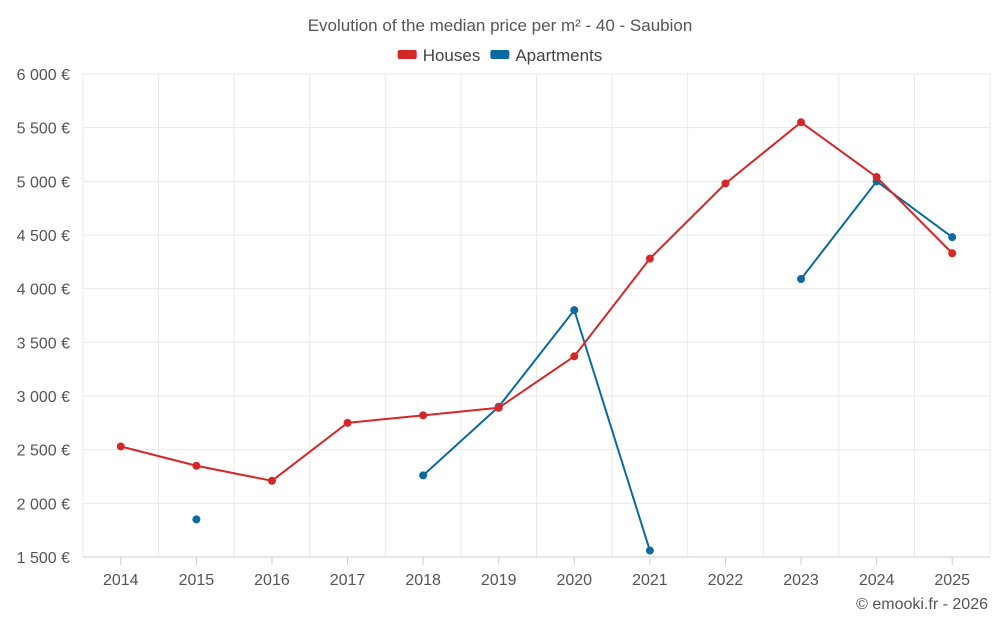 The width and height of the screenshot is (1000, 625). What do you see at coordinates (43, 504) in the screenshot?
I see `y-tick-label: 2 000 €` at bounding box center [43, 504].